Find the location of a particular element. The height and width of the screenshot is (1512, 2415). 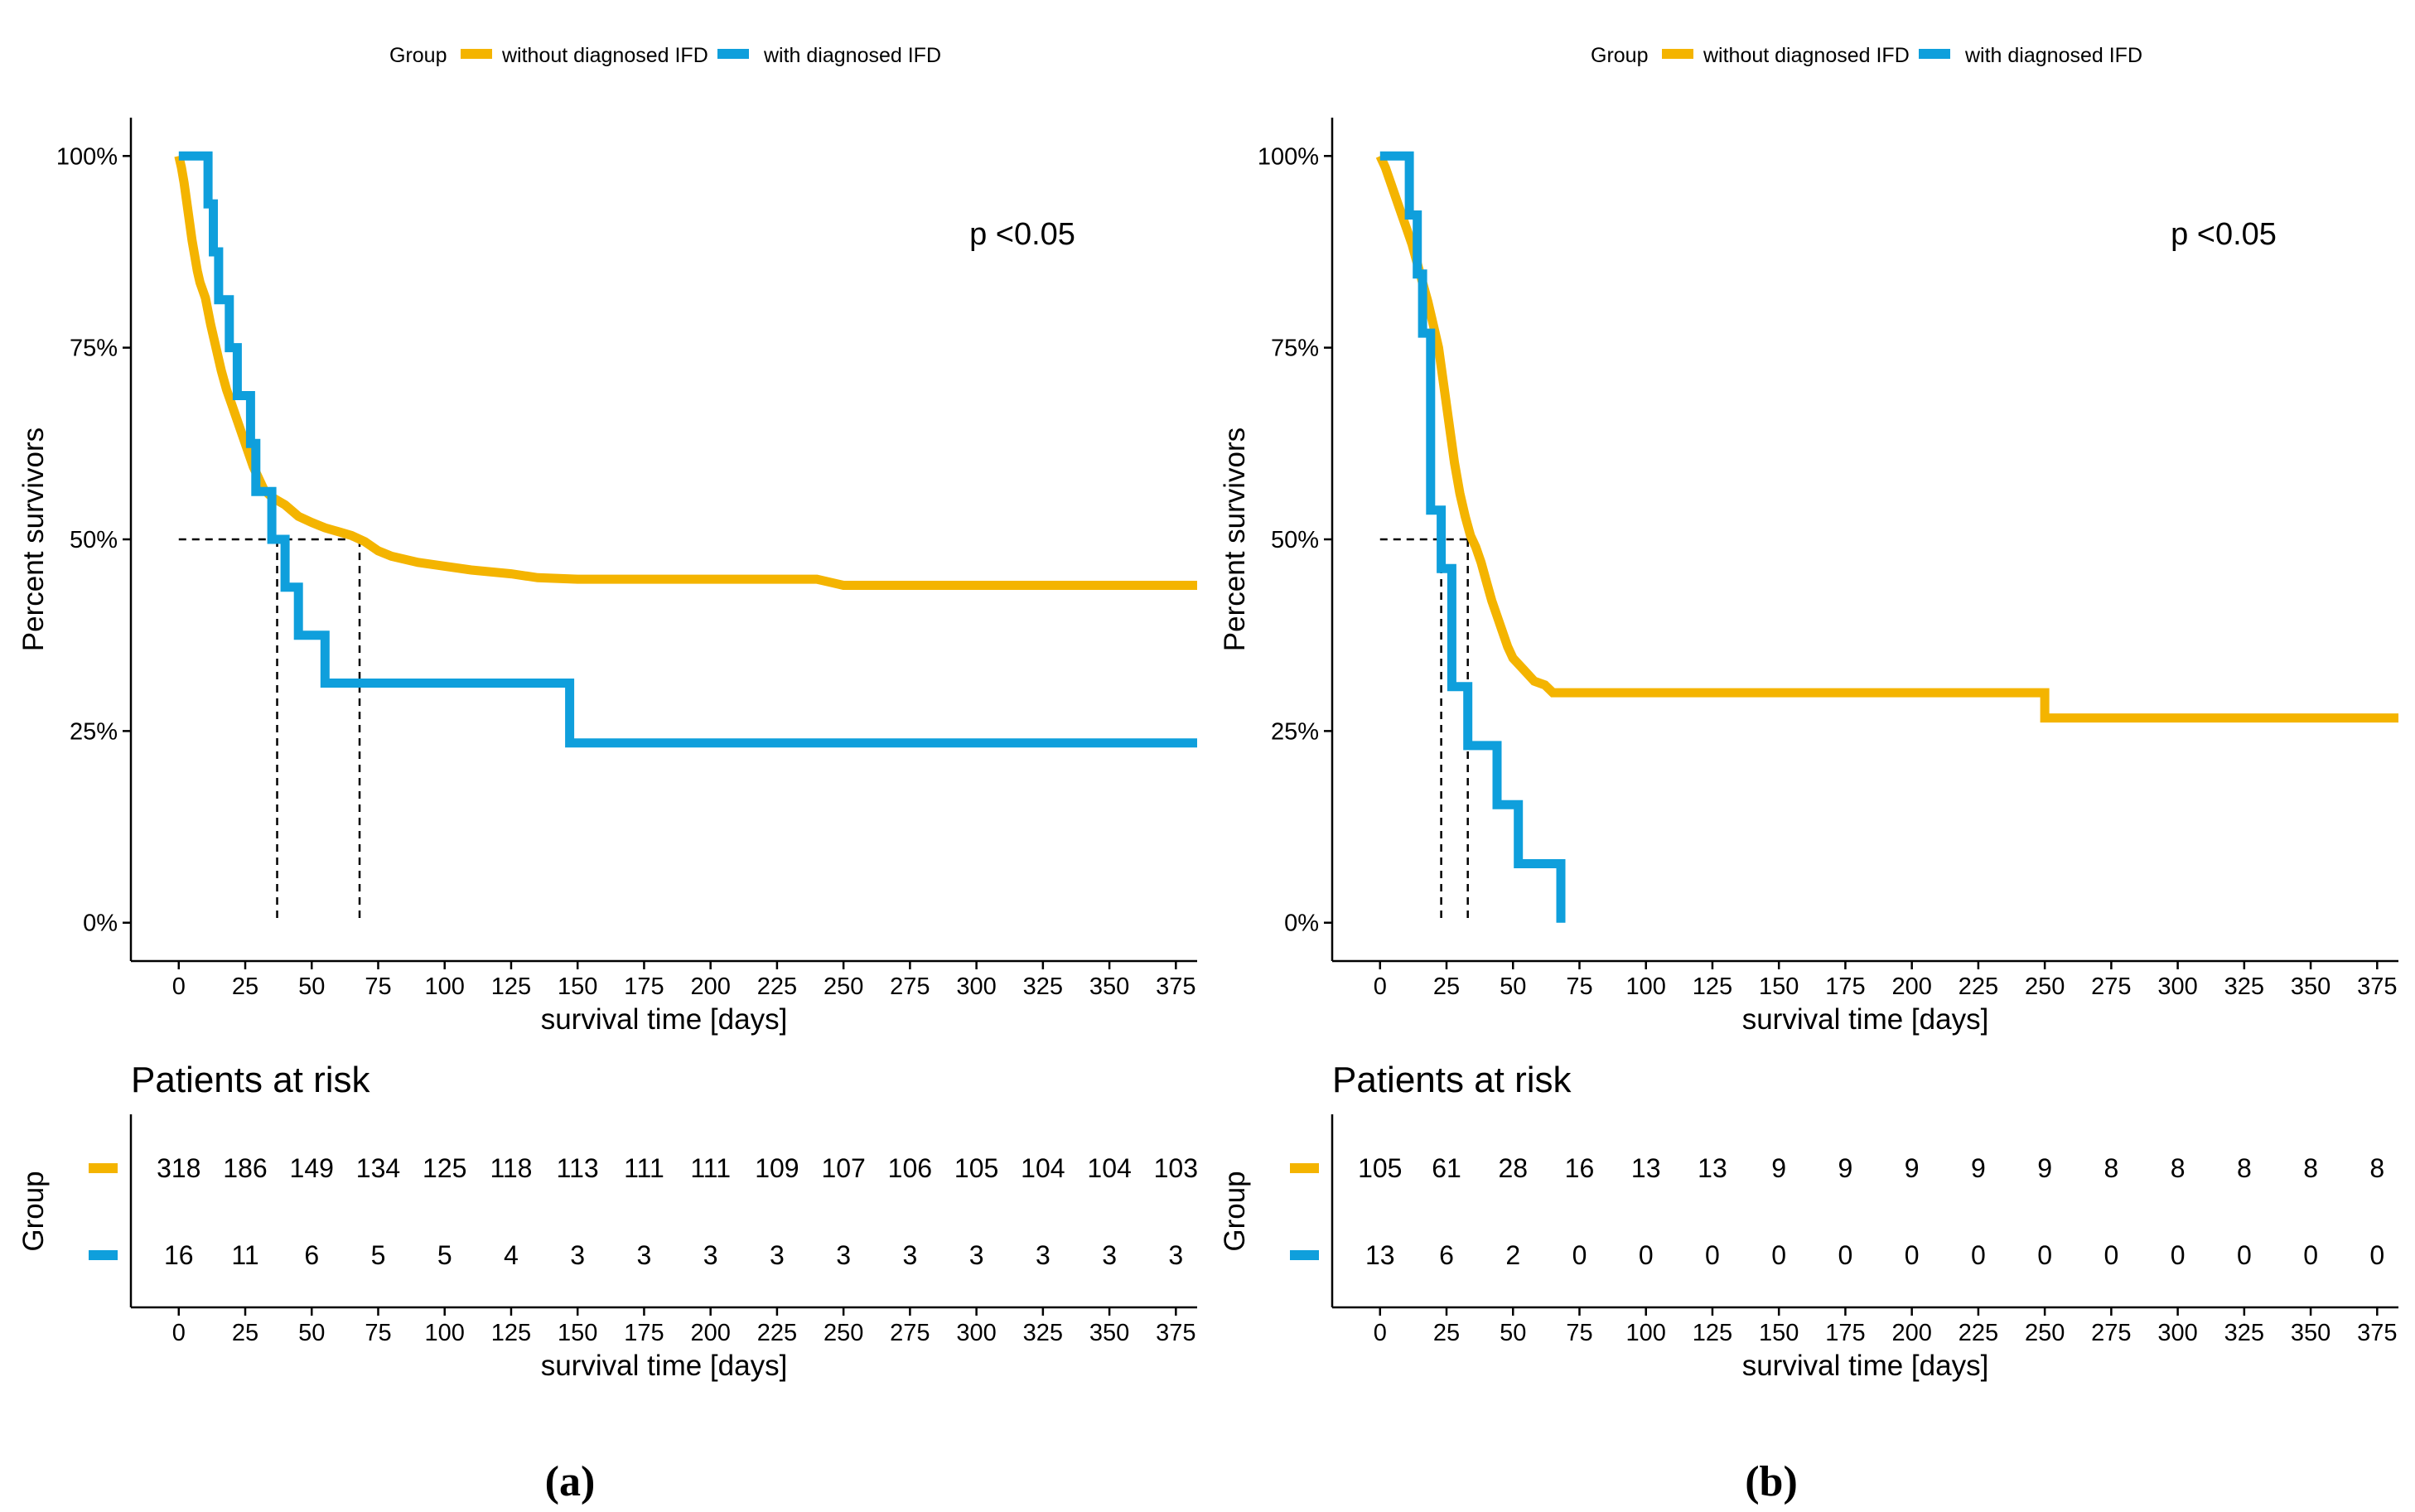

x-tick-label: 250 is located at coordinates (2045, 986).